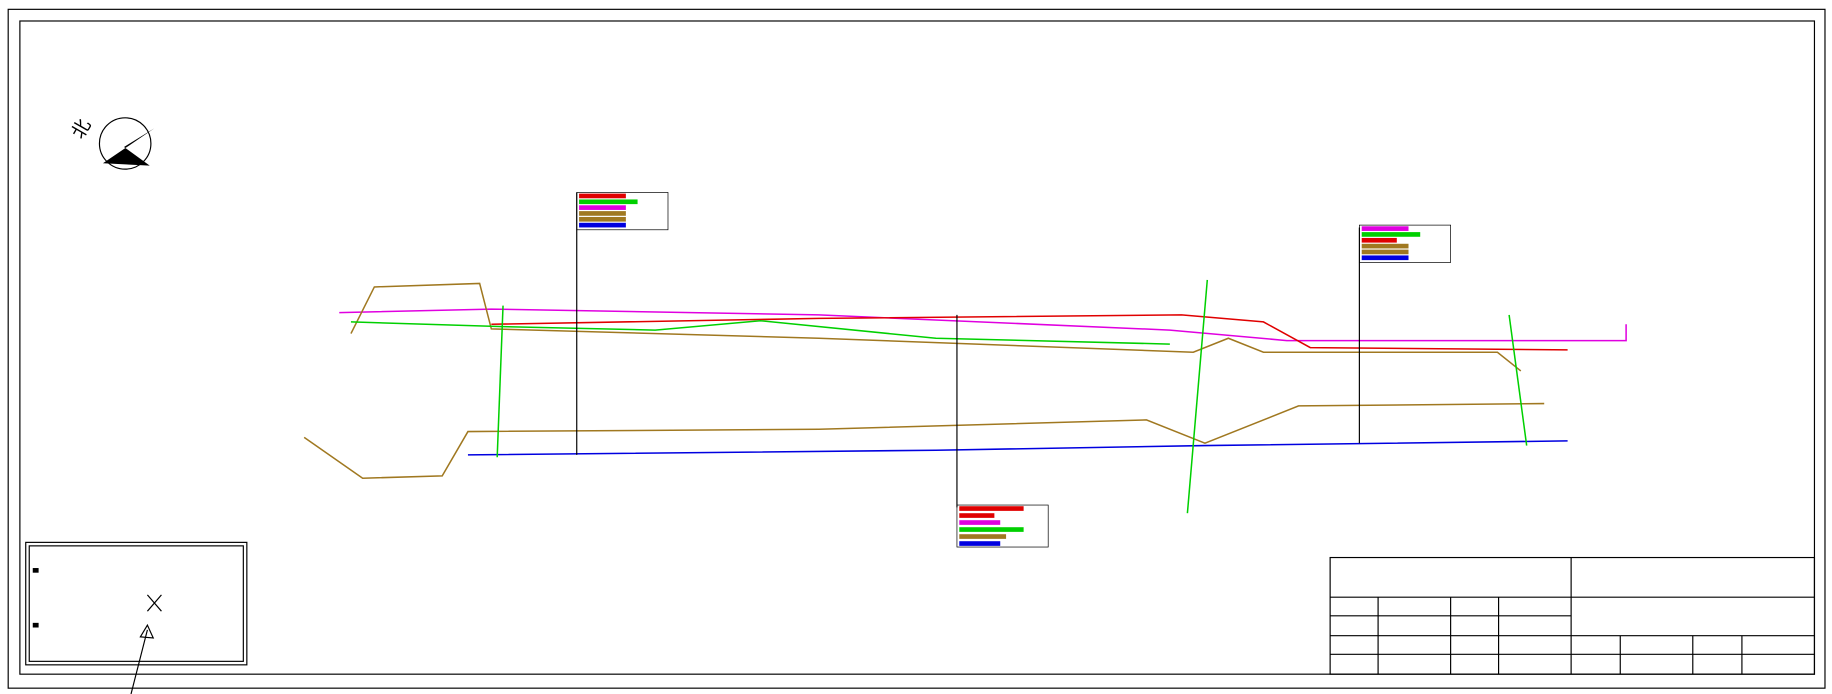 The image size is (1832, 694). I want to click on north-arrow: 北, so click(111, 143).